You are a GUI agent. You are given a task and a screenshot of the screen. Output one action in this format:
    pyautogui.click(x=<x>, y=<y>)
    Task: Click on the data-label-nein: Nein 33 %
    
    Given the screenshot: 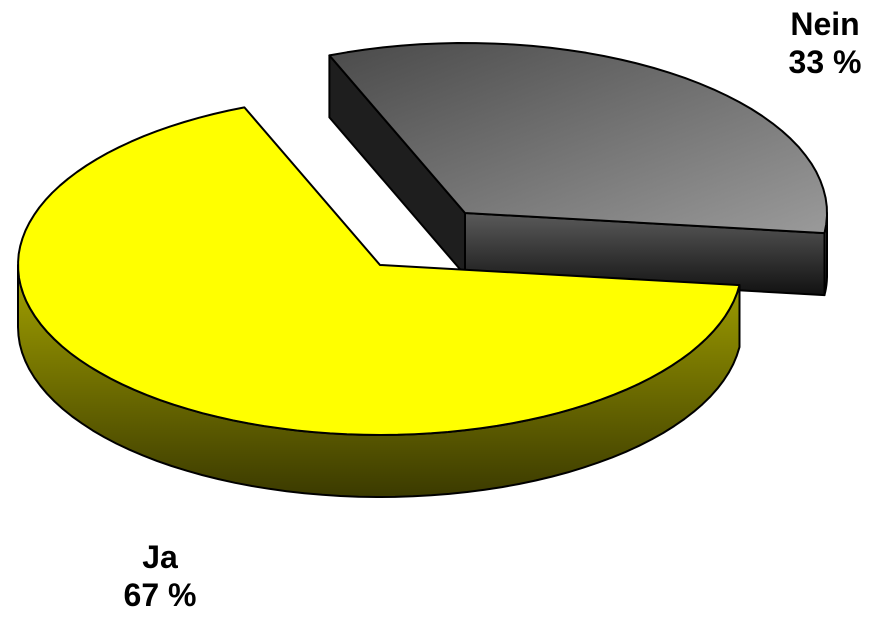 What is the action you would take?
    pyautogui.click(x=825, y=43)
    